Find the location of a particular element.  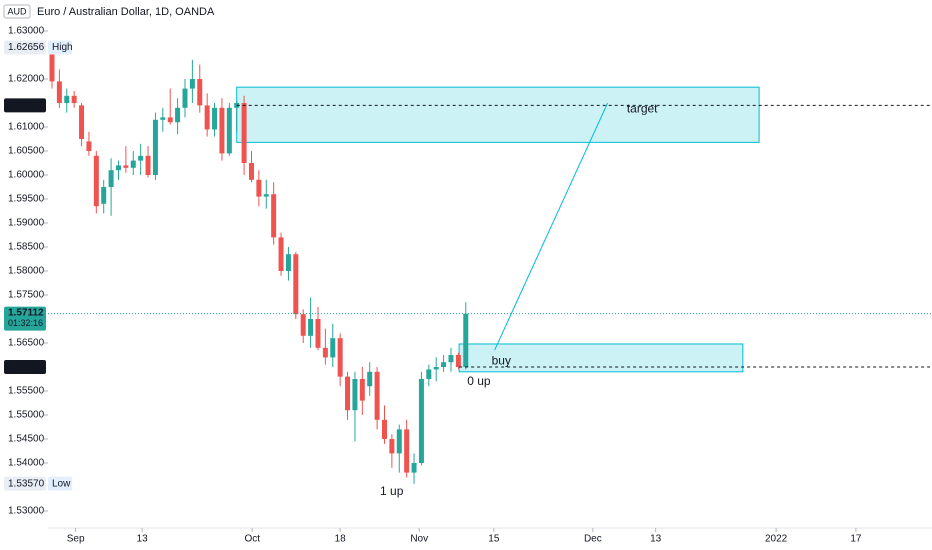

zone is located at coordinates (498, 114).